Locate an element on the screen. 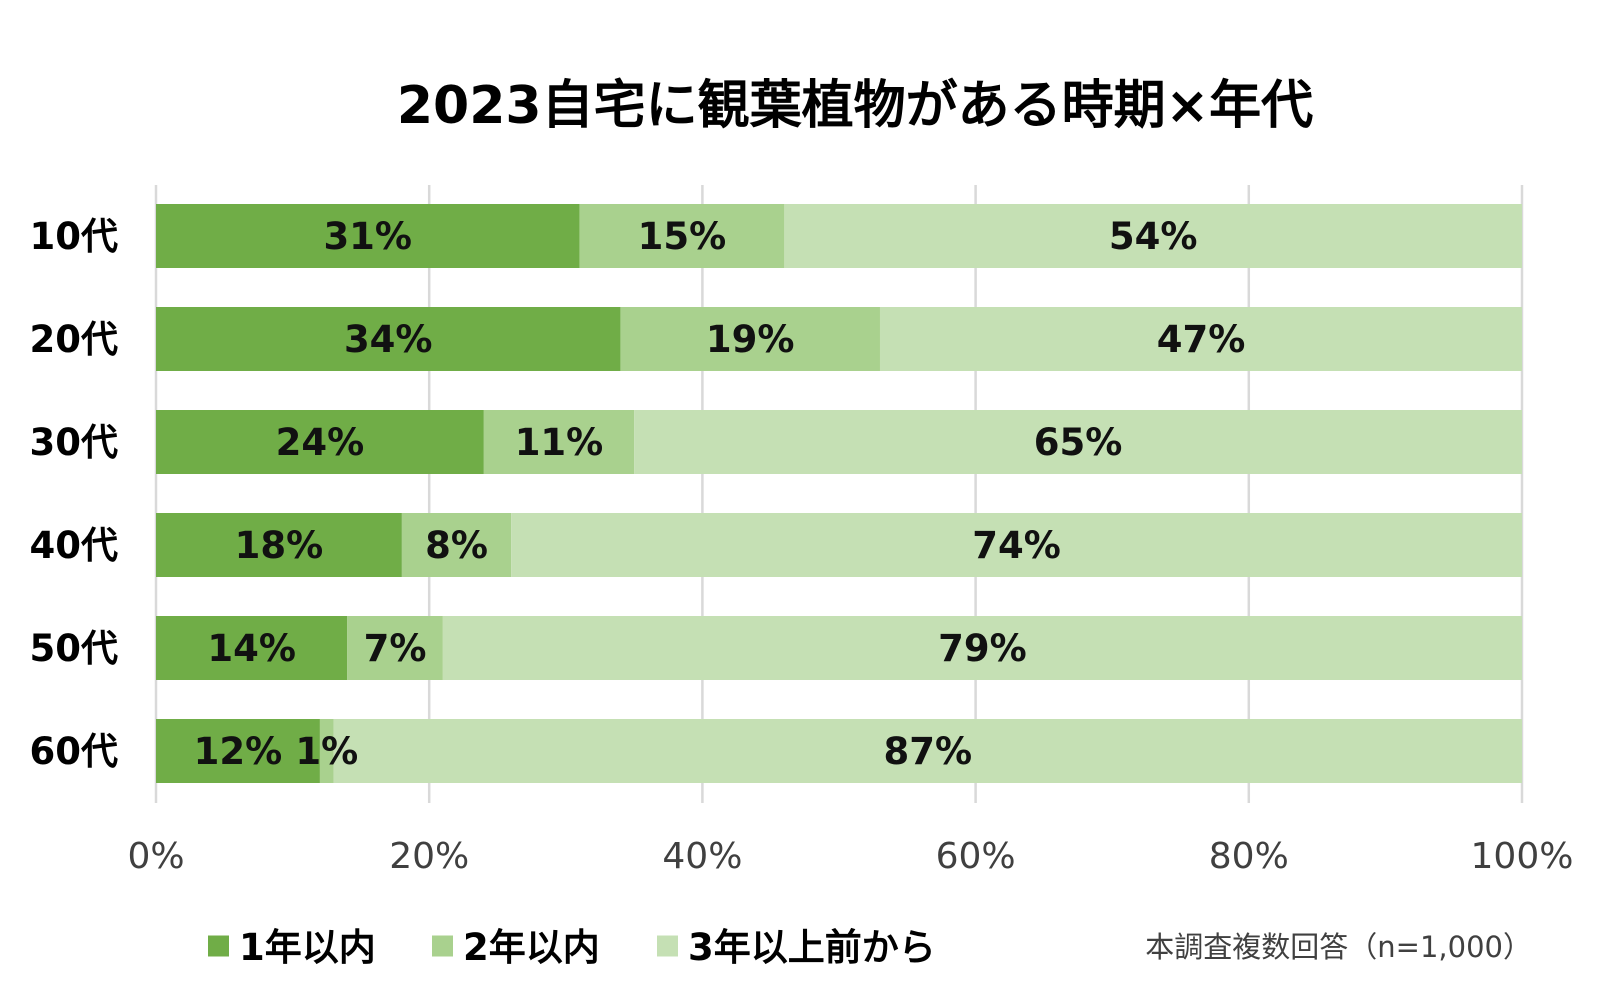 The width and height of the screenshot is (1608, 1003). category-label: 20代 is located at coordinates (74, 339).